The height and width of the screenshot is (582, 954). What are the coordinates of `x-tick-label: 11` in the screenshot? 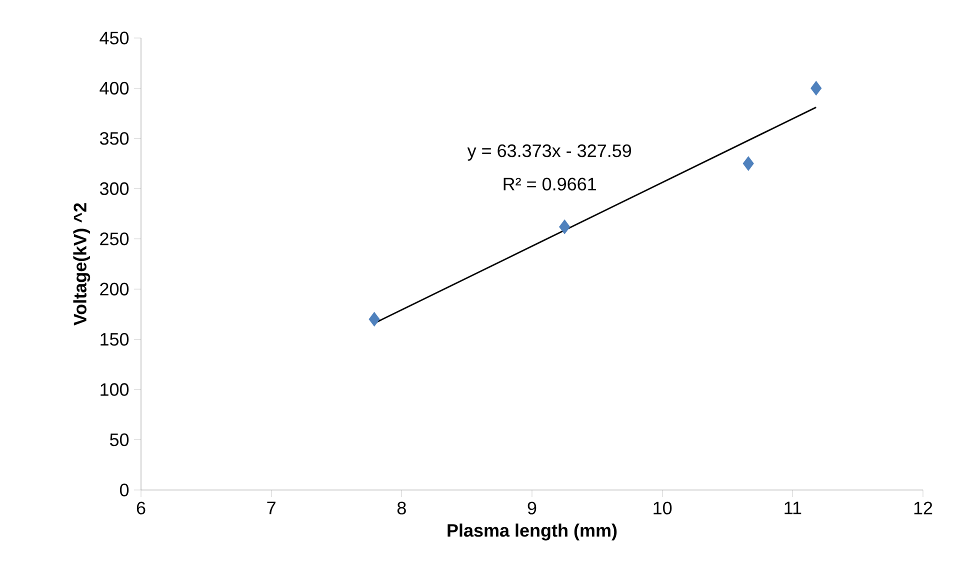 It's located at (793, 508).